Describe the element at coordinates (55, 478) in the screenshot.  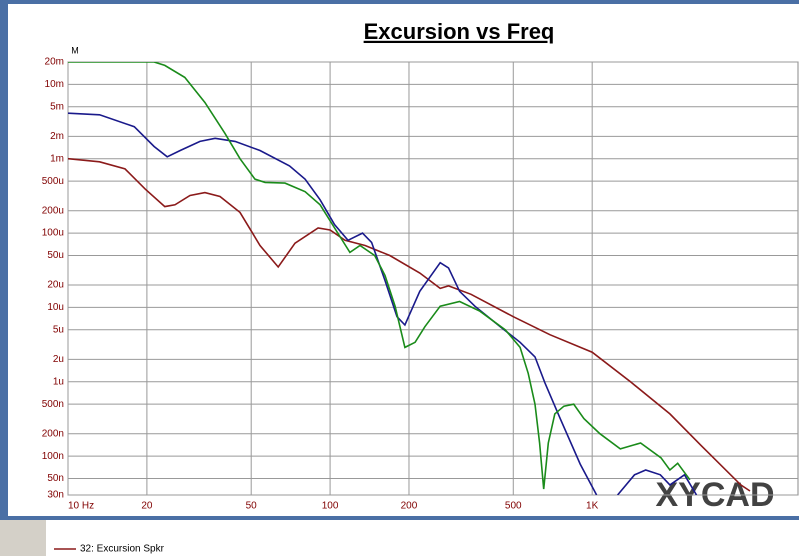
I see `y-tick-label: 50n` at that location.